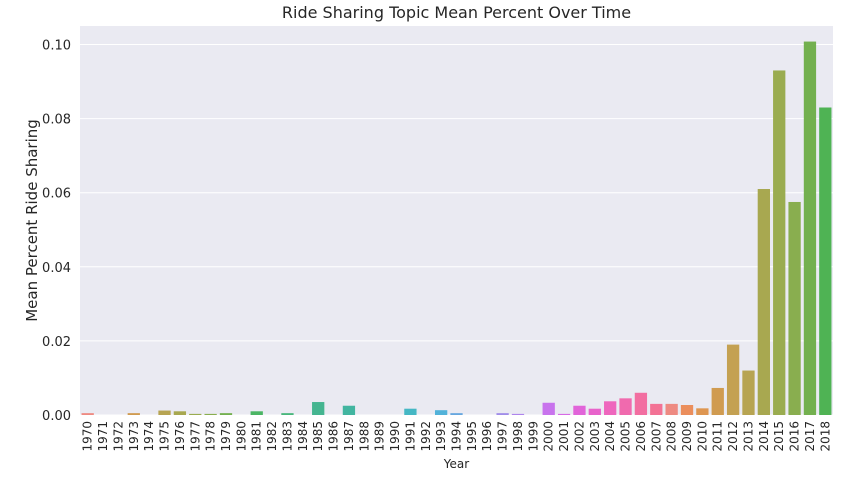  What do you see at coordinates (318, 408) in the screenshot?
I see `bar-1985` at bounding box center [318, 408].